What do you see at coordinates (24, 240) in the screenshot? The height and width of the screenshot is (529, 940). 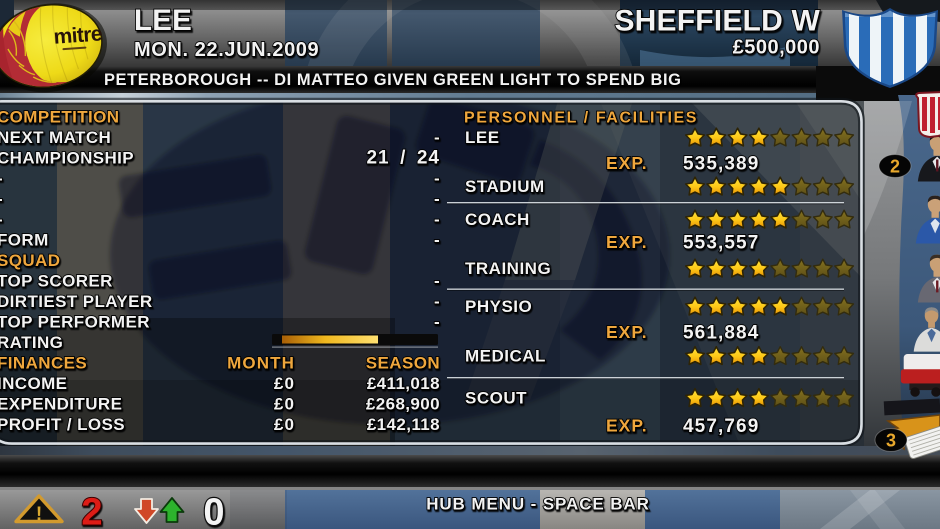 I see `svg-text: FORM` at bounding box center [24, 240].